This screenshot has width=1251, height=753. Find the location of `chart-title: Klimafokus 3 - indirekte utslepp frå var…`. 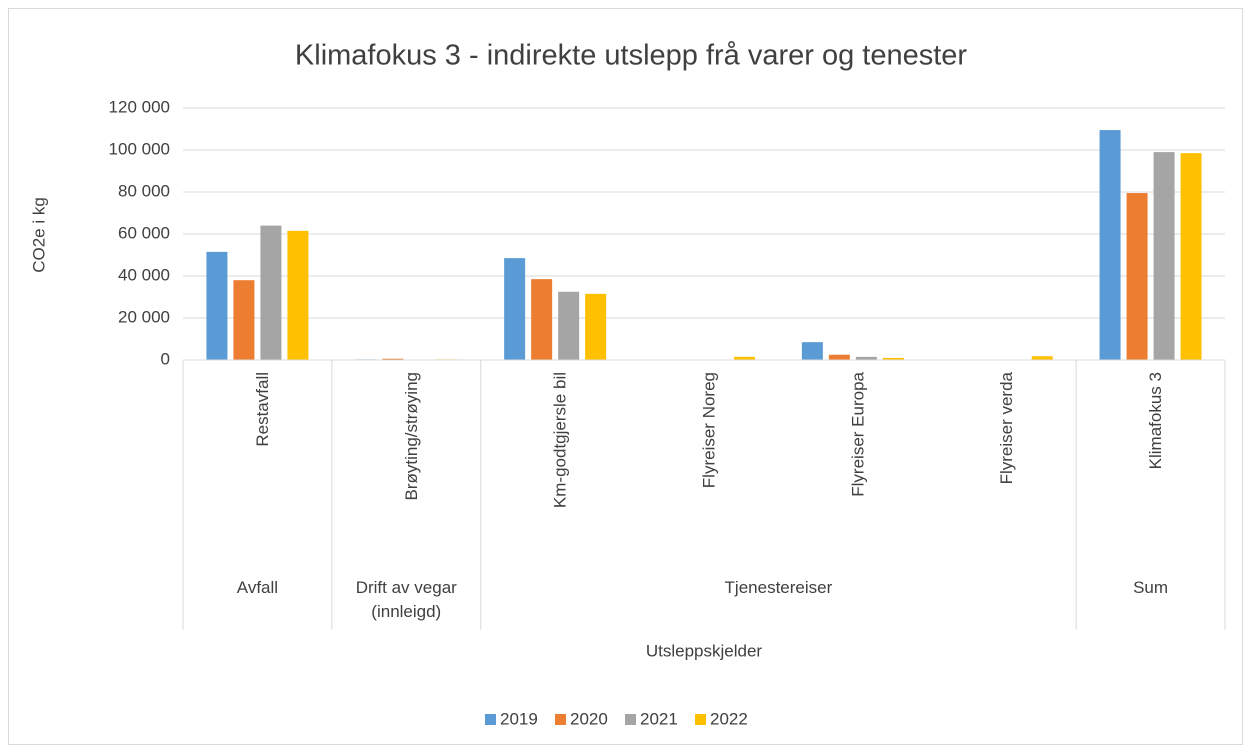

chart-title: Klimafokus 3 - indirekte utslepp frå var… is located at coordinates (631, 56).